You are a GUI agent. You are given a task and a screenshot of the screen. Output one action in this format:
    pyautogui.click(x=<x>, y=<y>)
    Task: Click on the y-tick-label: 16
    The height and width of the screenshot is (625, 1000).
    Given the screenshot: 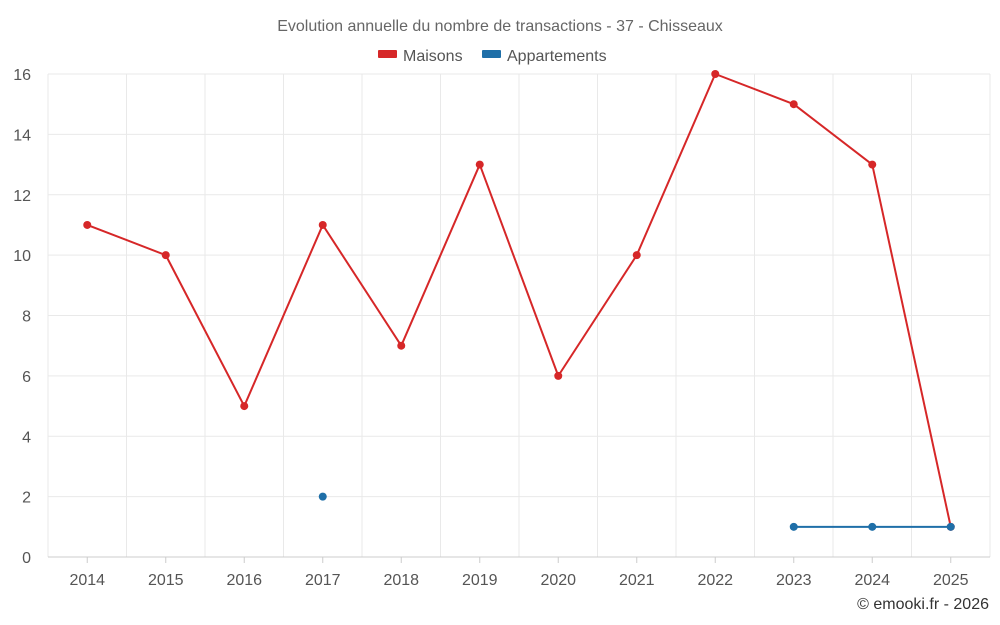 What is the action you would take?
    pyautogui.click(x=22, y=75)
    